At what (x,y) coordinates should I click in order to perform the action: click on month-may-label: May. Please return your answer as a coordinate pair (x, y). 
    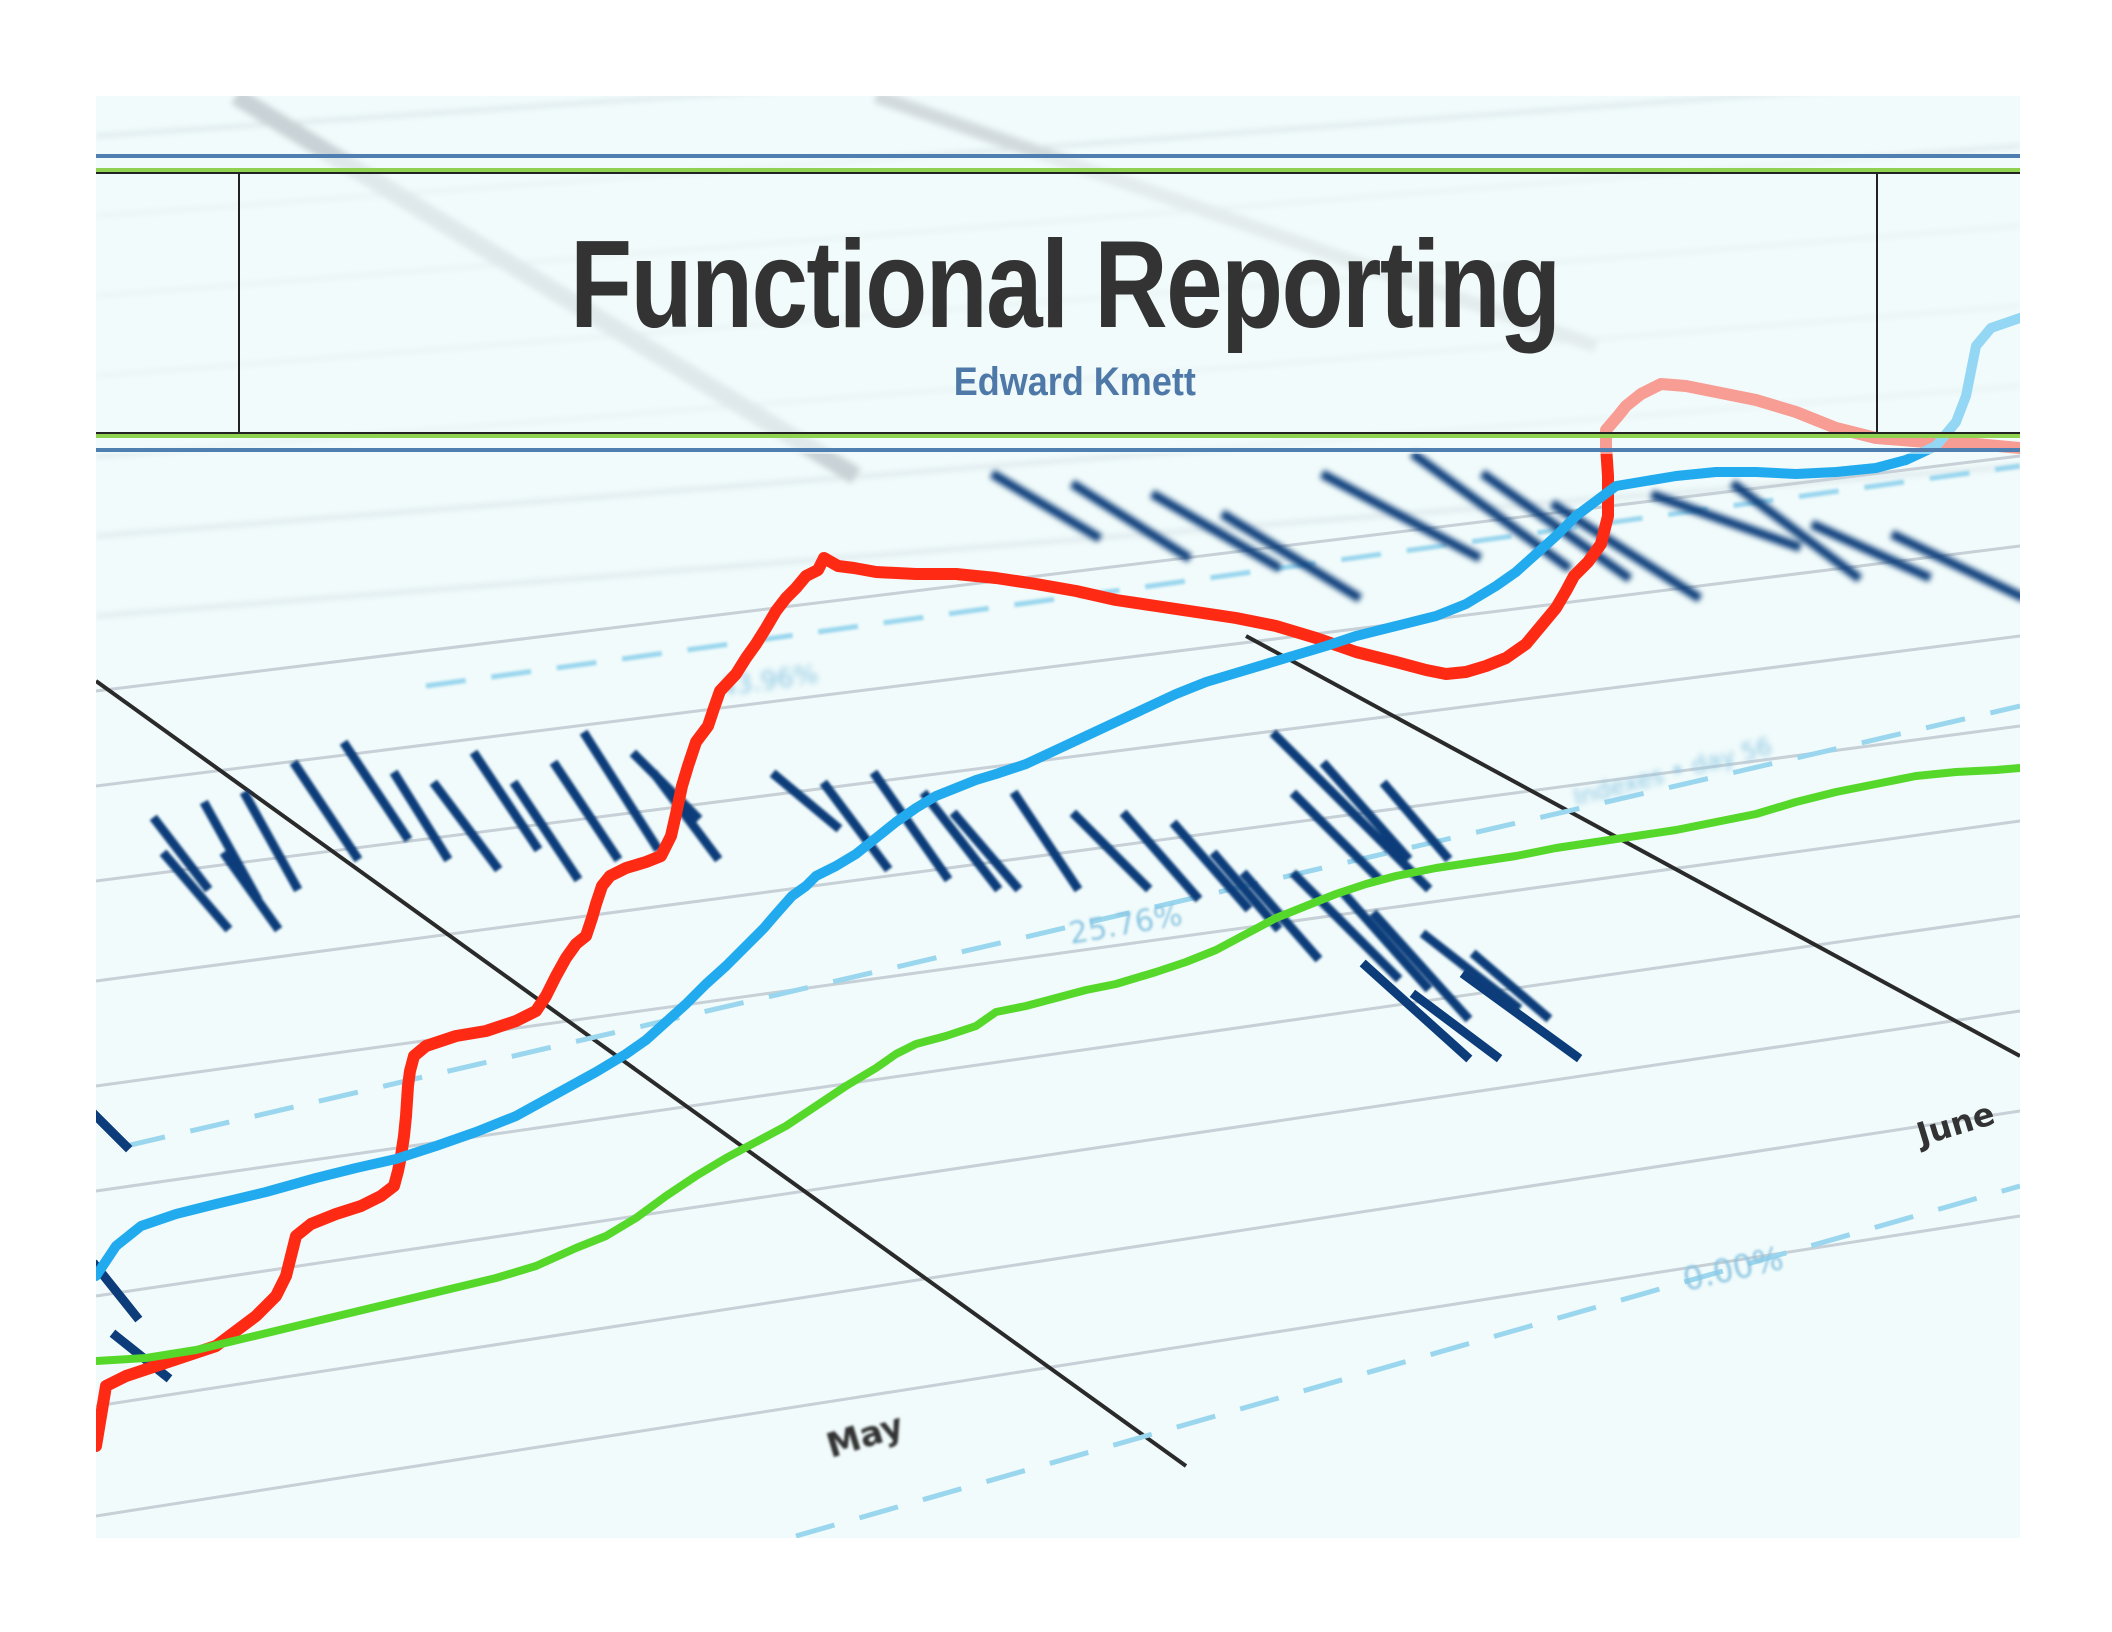
    Looking at the image, I should click on (865, 1436).